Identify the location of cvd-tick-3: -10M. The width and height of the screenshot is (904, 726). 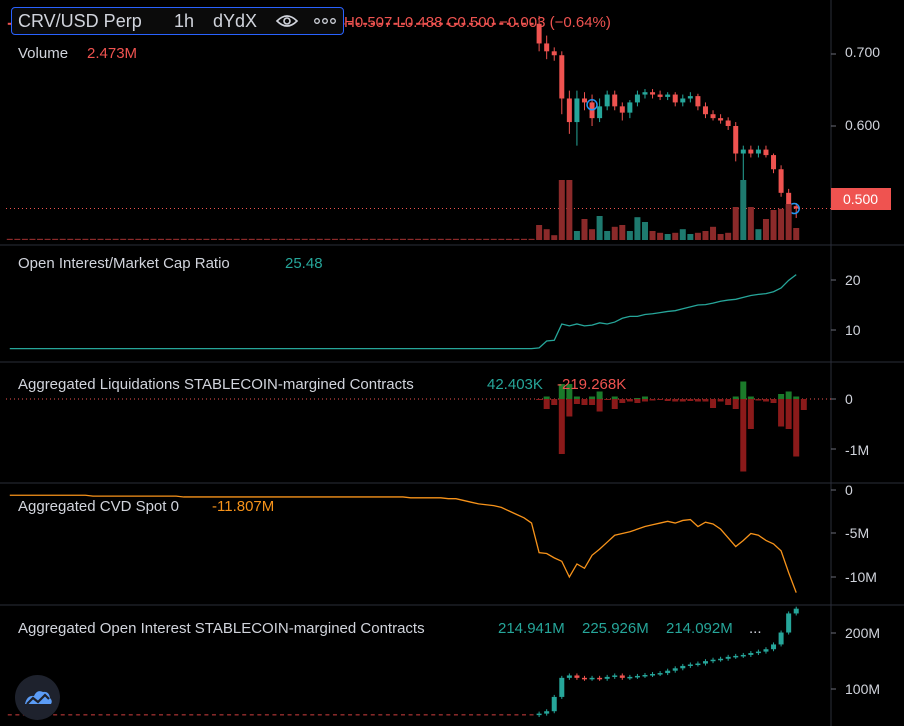
(861, 577).